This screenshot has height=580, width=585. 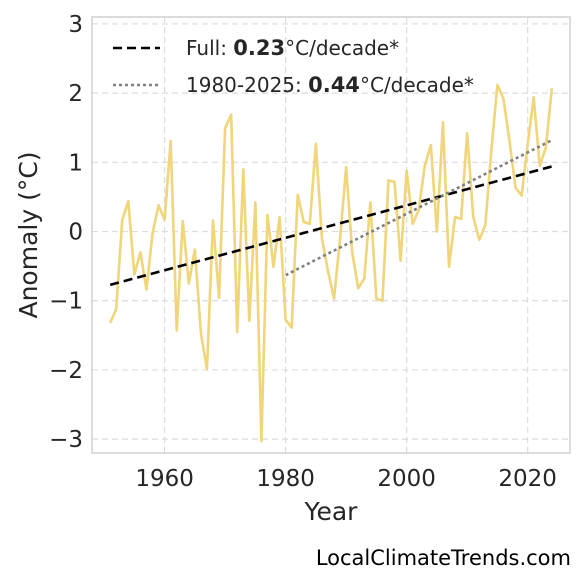 What do you see at coordinates (285, 479) in the screenshot?
I see `x-tick-label: 1980` at bounding box center [285, 479].